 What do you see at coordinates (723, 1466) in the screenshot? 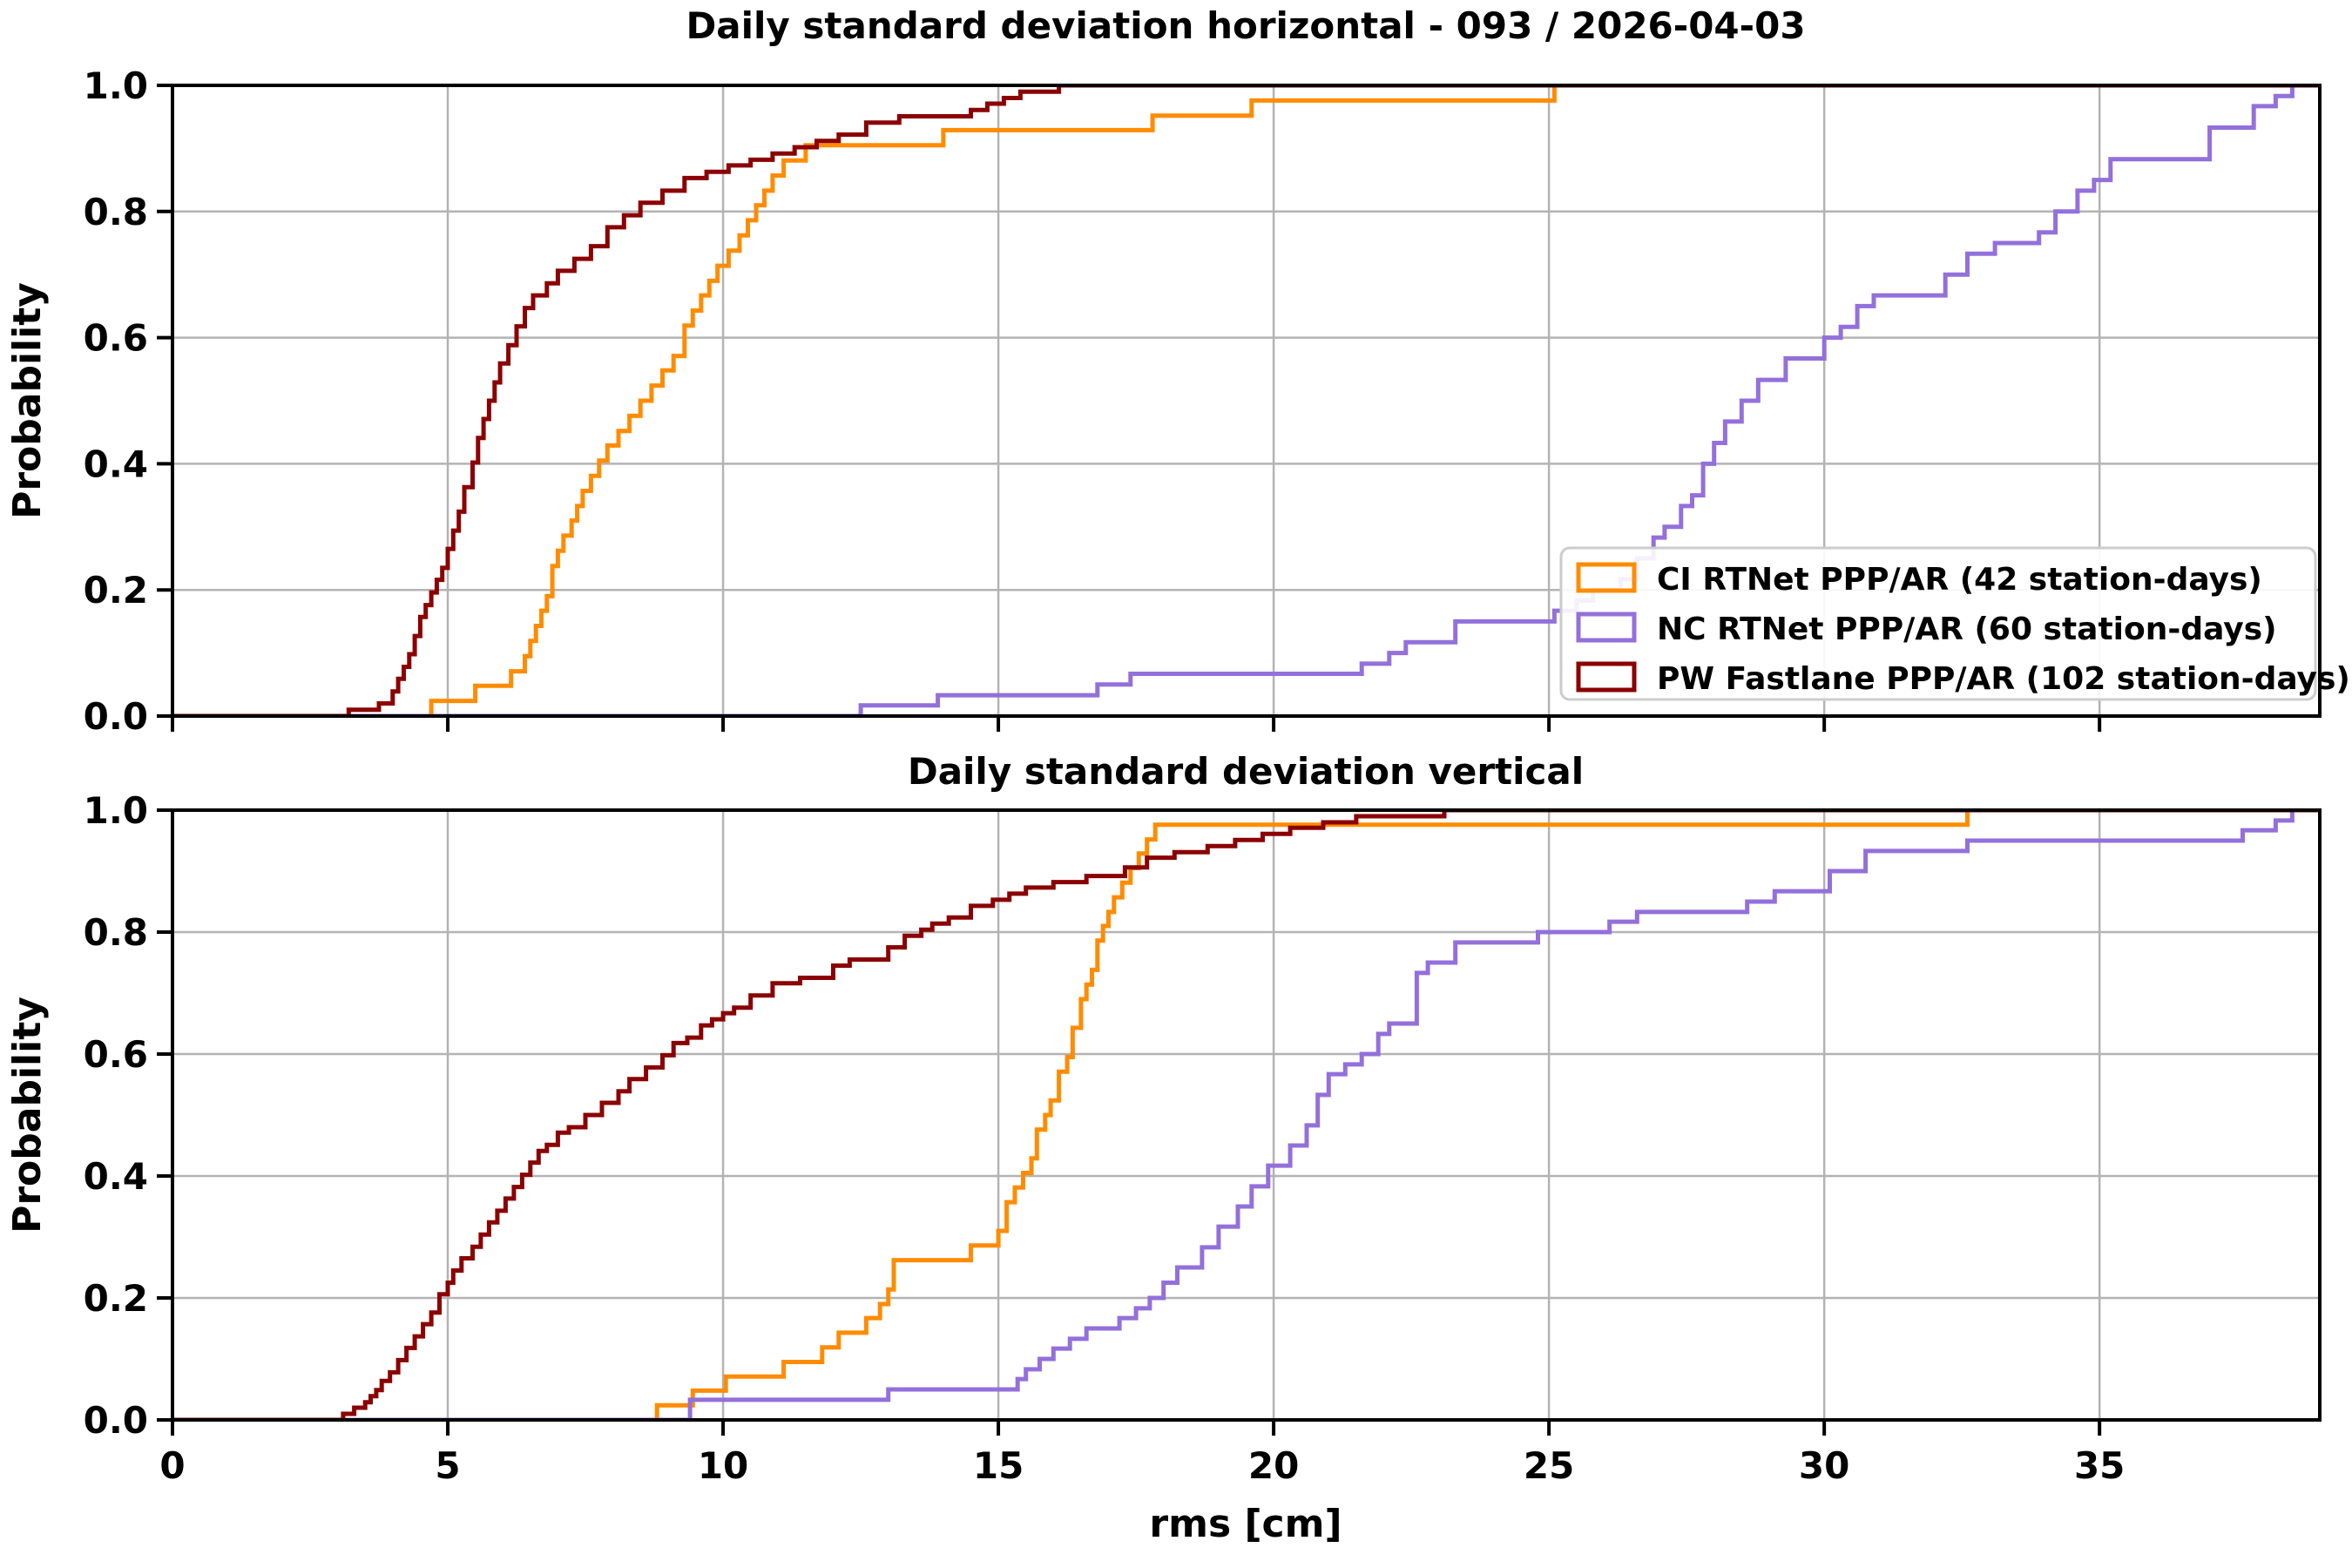
I see `x-tick-label: 10` at bounding box center [723, 1466].